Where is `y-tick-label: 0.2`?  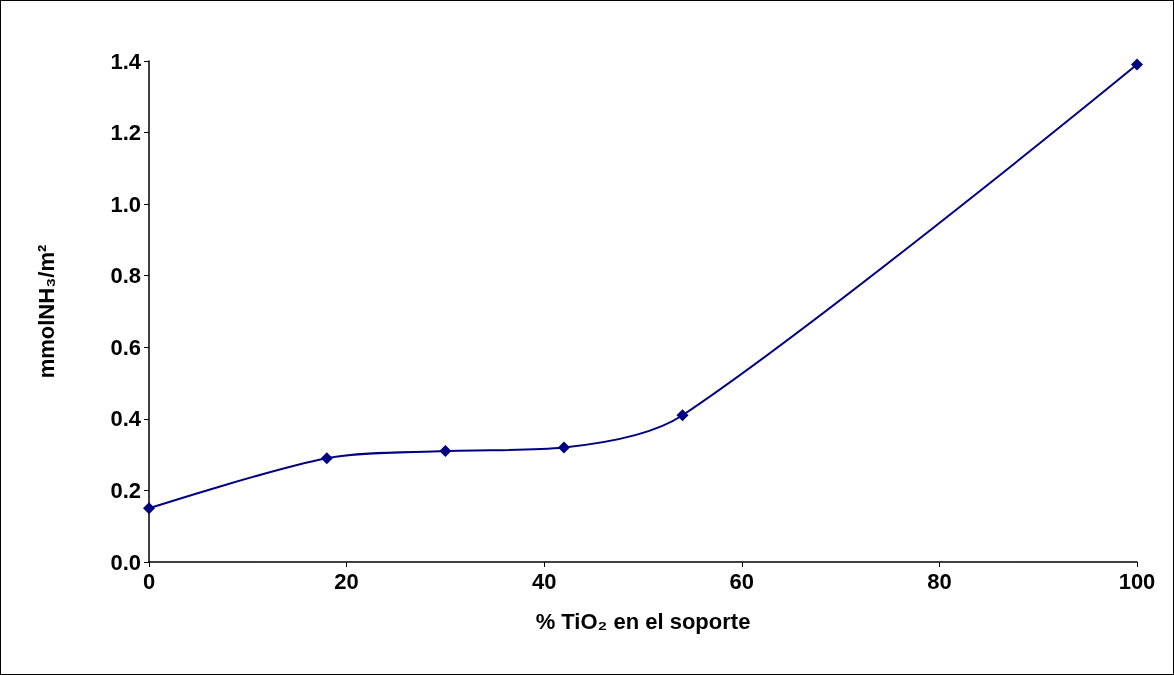
y-tick-label: 0.2 is located at coordinates (125, 490).